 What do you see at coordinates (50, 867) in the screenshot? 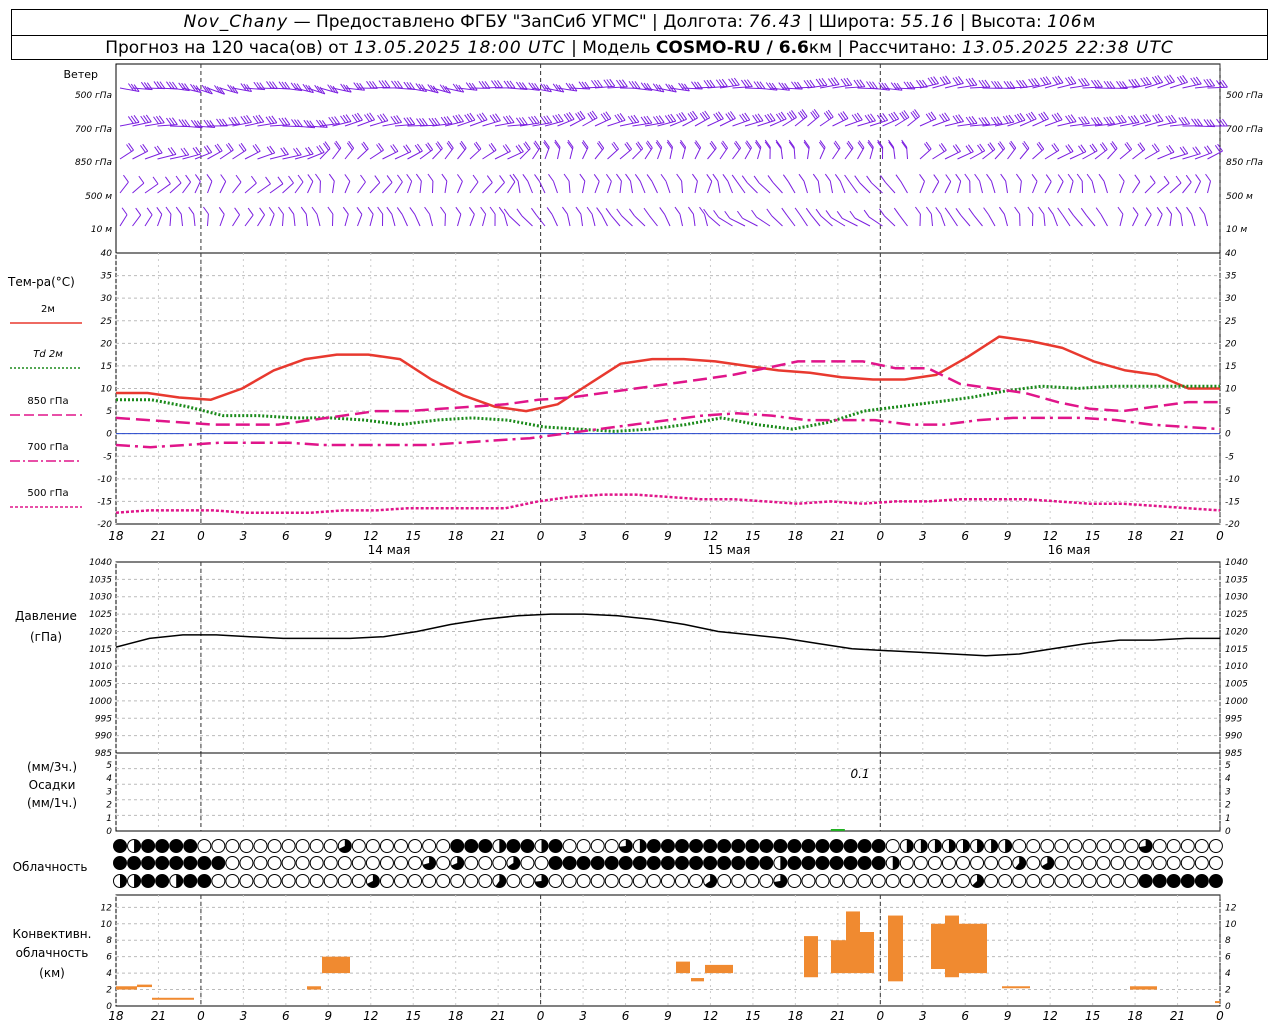
I see `cloud-title: Облачность` at bounding box center [50, 867].